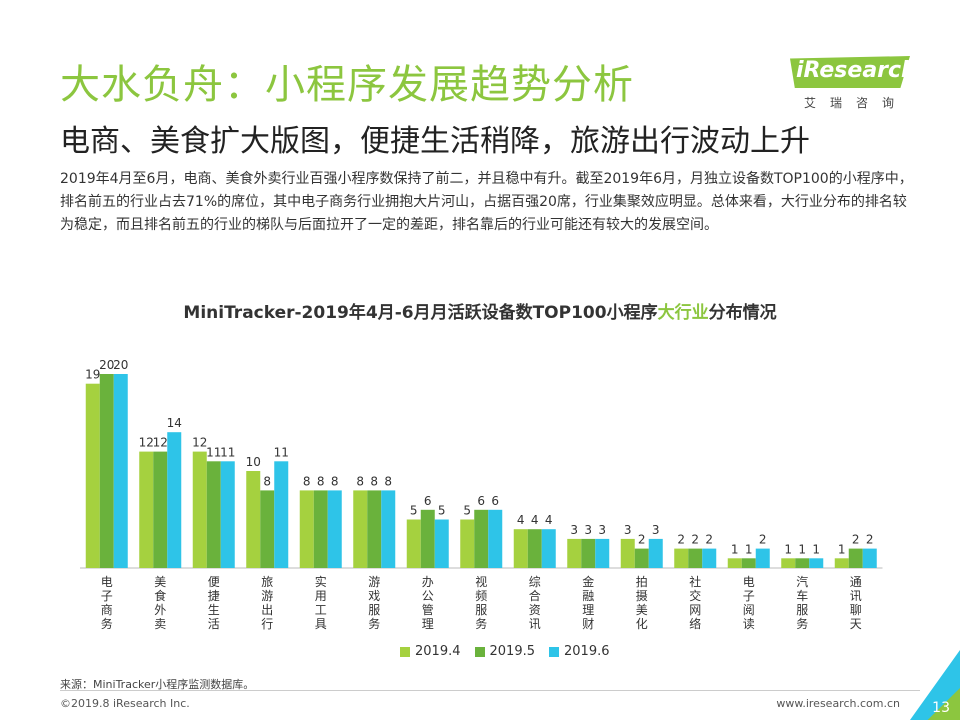  Describe the element at coordinates (420, 313) in the screenshot. I see `chart-title-prefix: MiniTracker-2019年4月-6月月活跃设备数TOP100小程序` at that location.